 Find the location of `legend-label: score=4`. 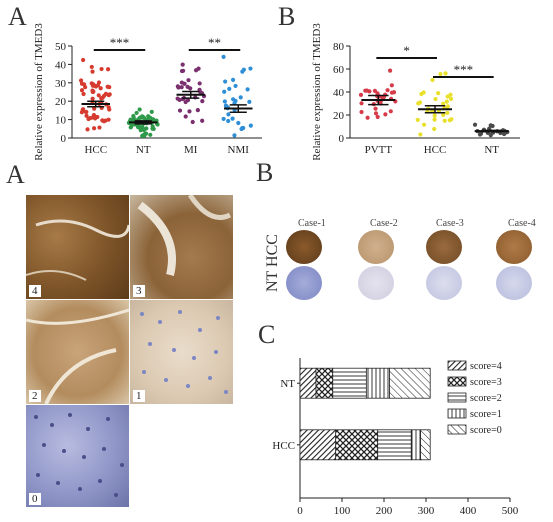

legend-label: score=4 is located at coordinates (486, 366).